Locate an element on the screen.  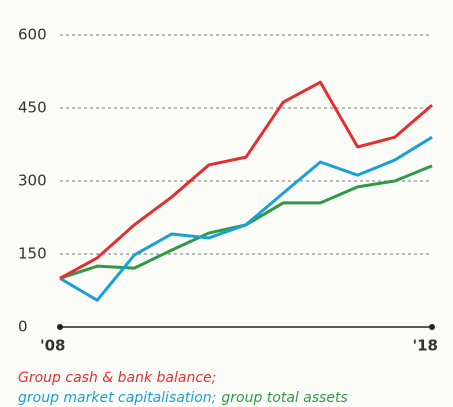
x-tick-label: '18 is located at coordinates (425, 346).